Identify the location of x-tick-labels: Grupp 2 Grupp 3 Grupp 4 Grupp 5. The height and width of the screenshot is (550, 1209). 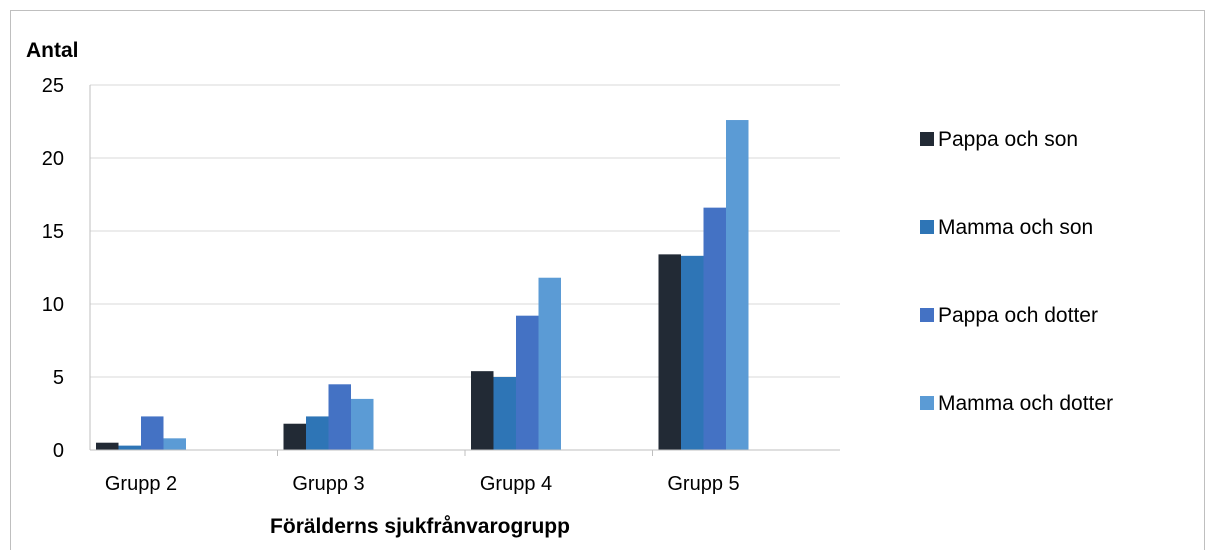
(422, 484).